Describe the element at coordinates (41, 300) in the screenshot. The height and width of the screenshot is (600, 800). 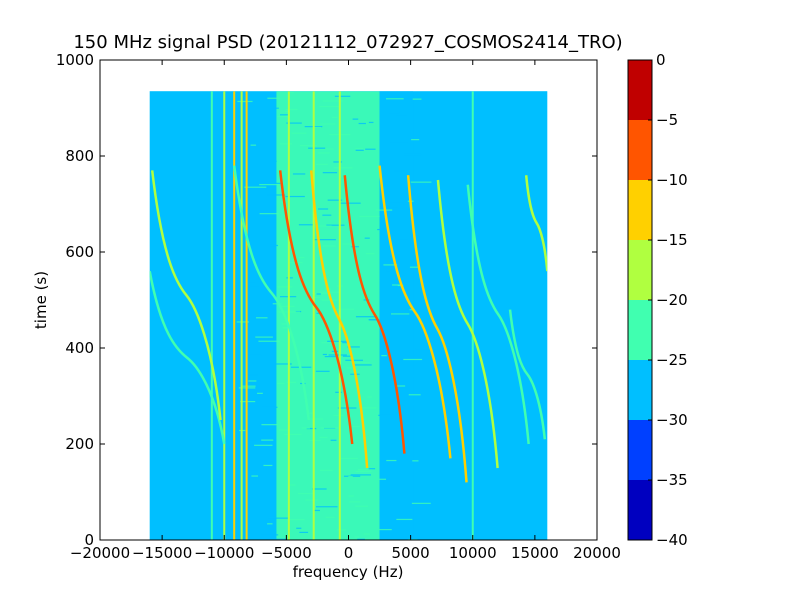
I see `y-axis-label: time (s)` at that location.